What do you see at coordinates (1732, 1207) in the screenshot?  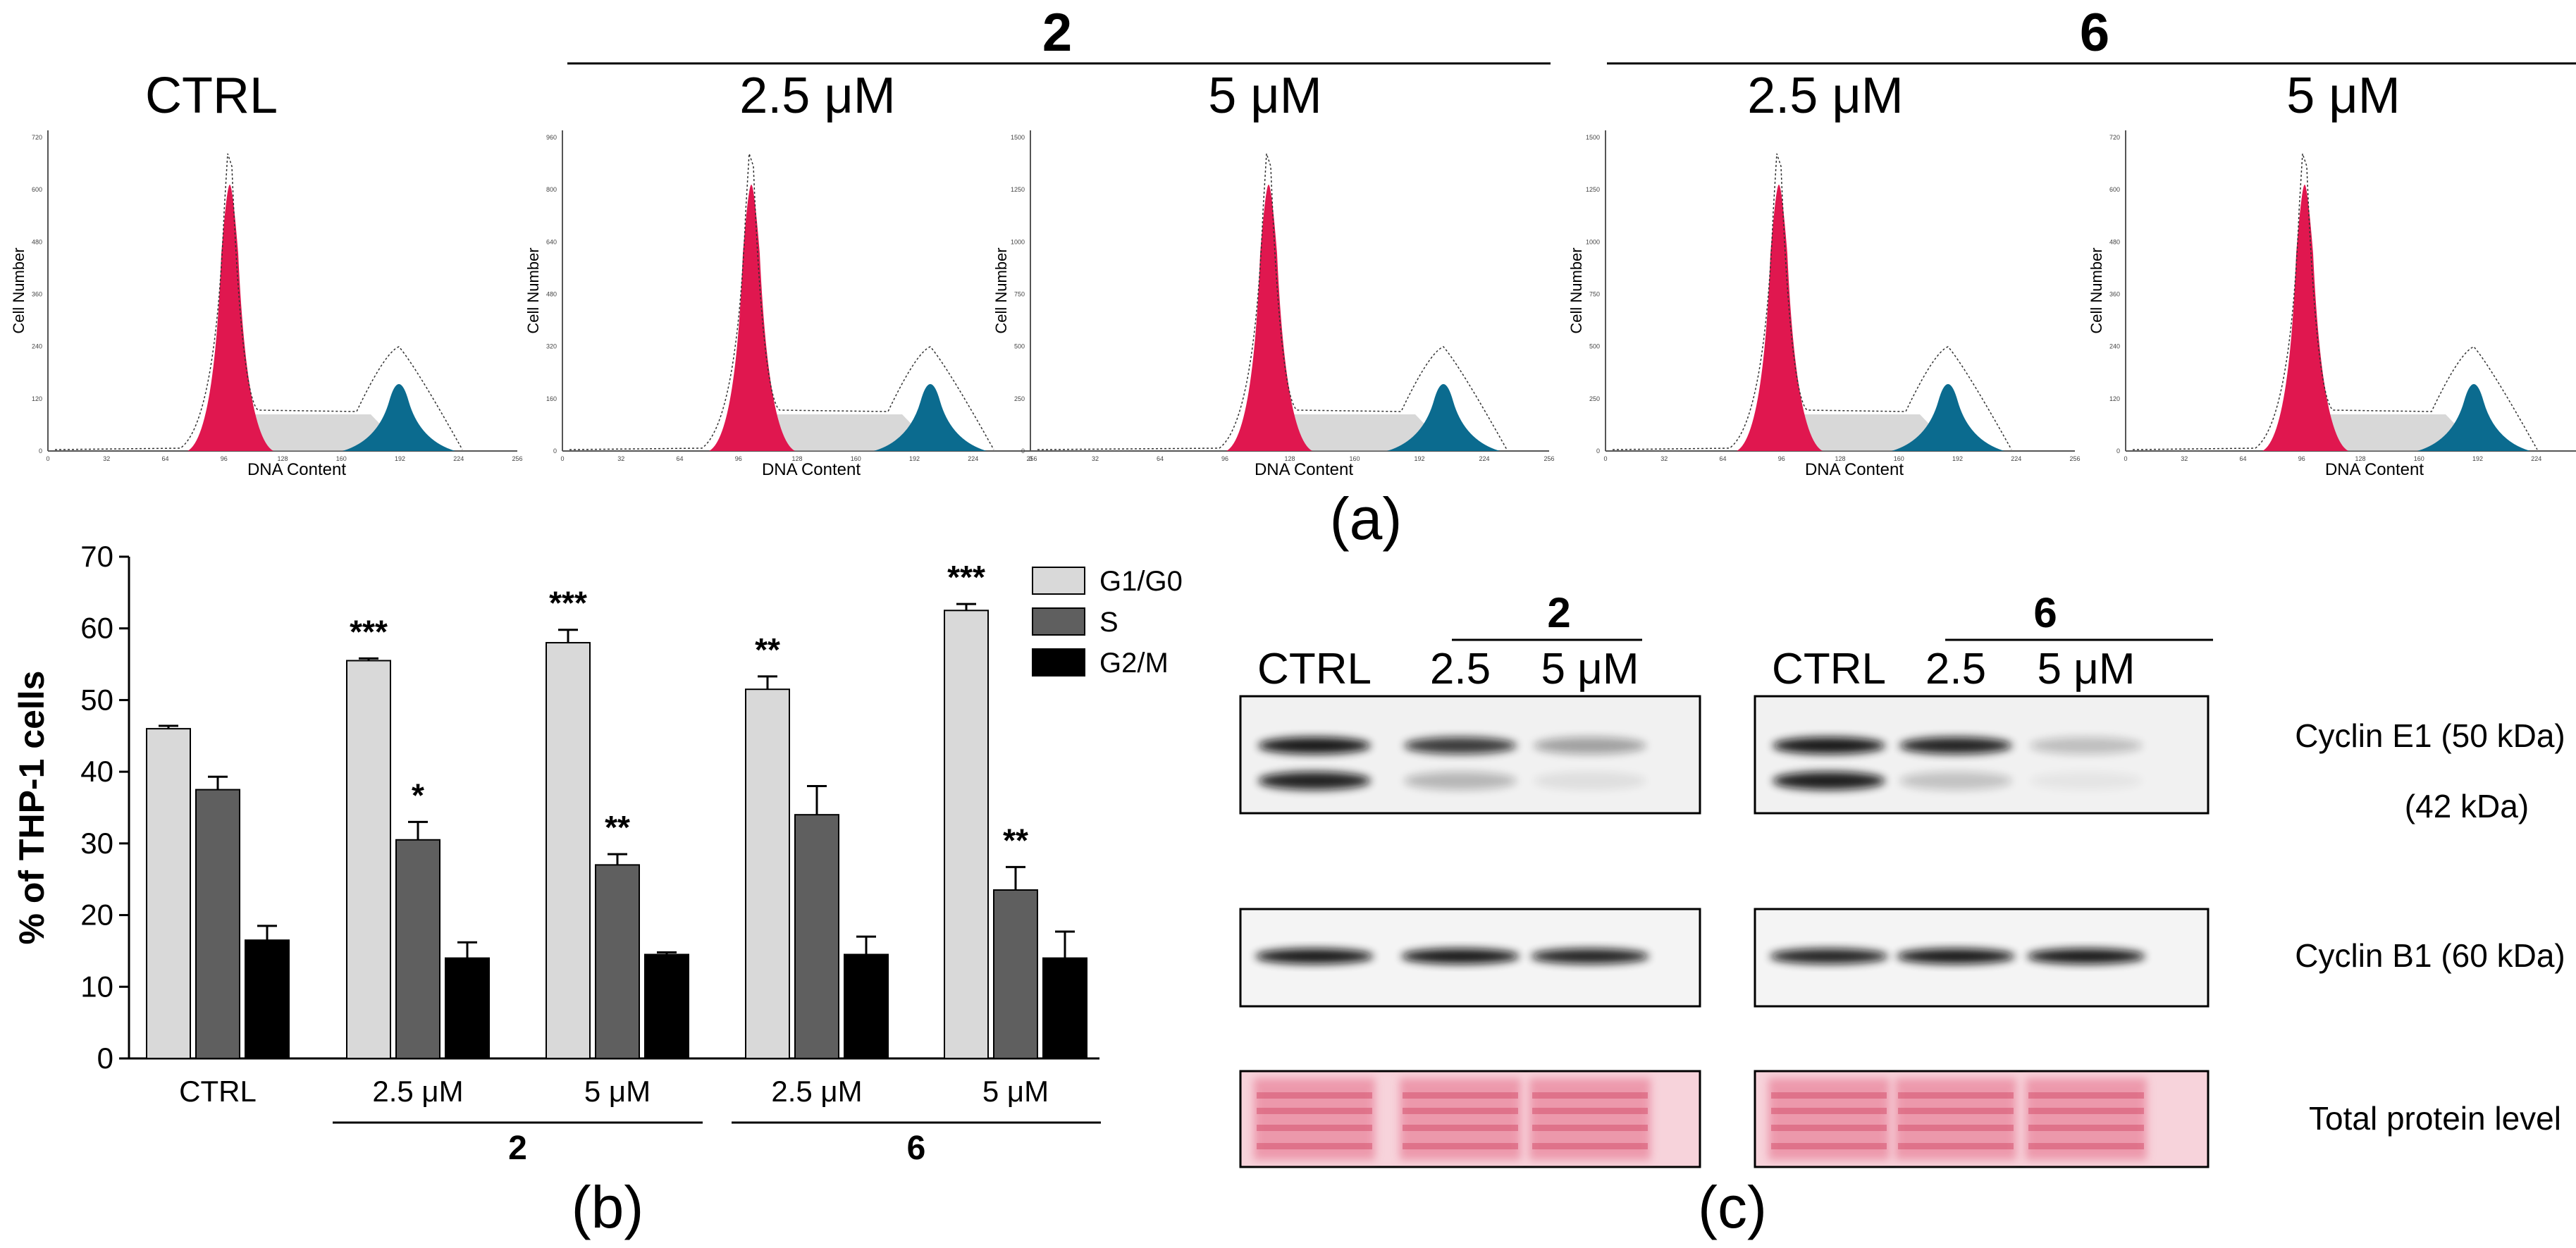 I see `panel-c-label: (c)` at bounding box center [1732, 1207].